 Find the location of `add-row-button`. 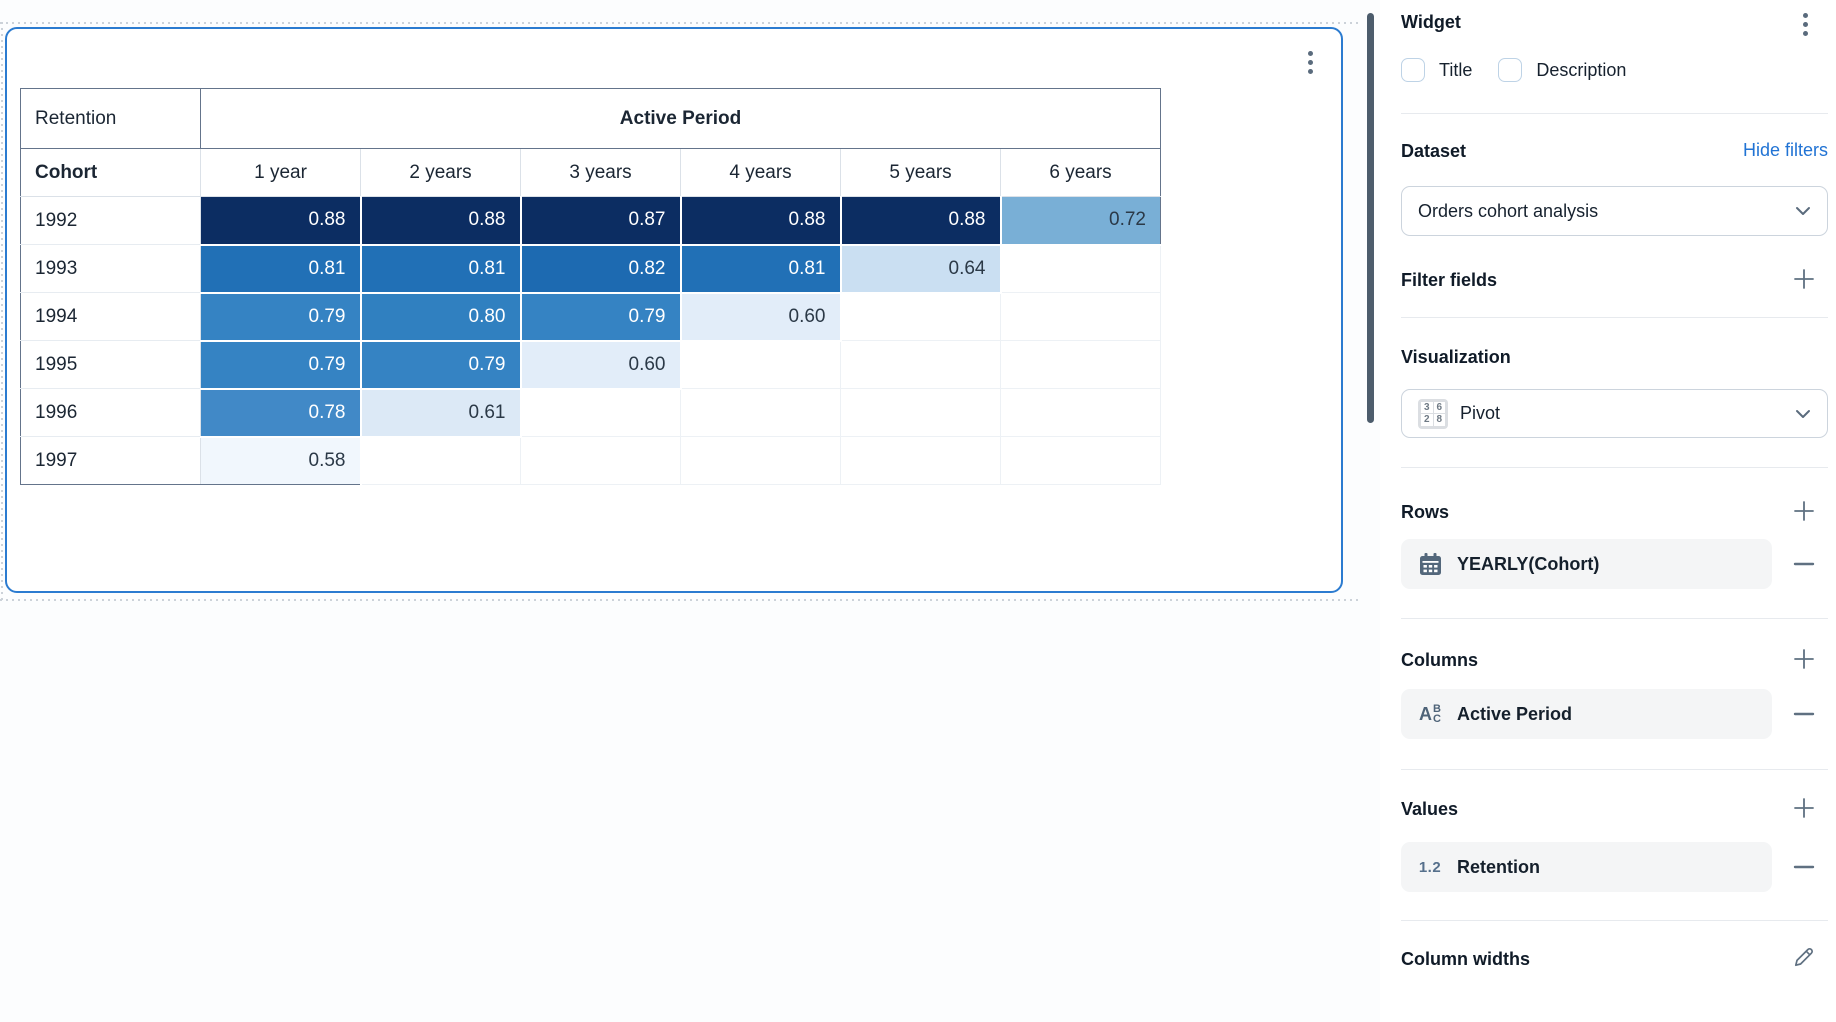

add-row-button is located at coordinates (1804, 511).